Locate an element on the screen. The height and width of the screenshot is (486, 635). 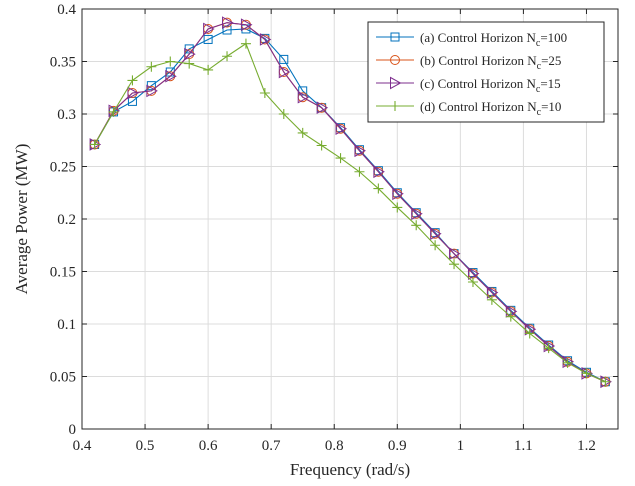
y-tick-label: 0.35 is located at coordinates (63, 63).